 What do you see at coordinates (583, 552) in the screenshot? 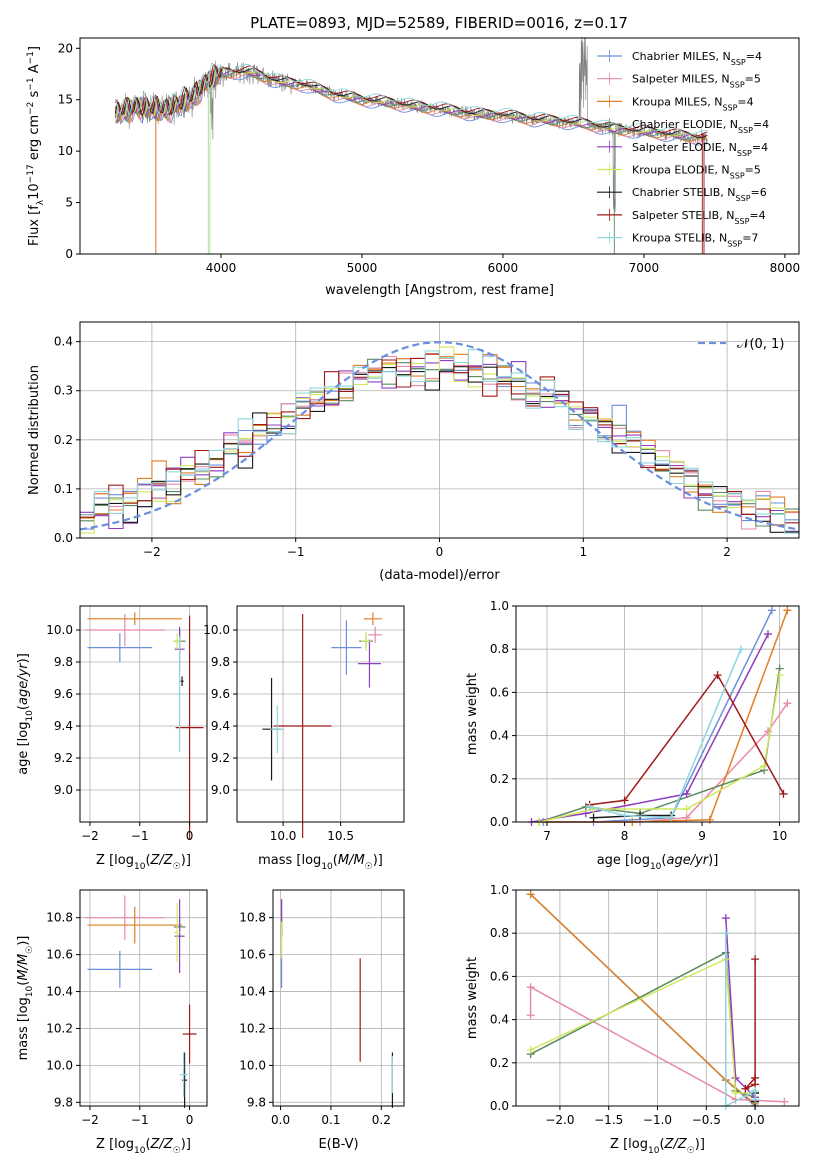
I see `x-tick-label: 1` at bounding box center [583, 552].